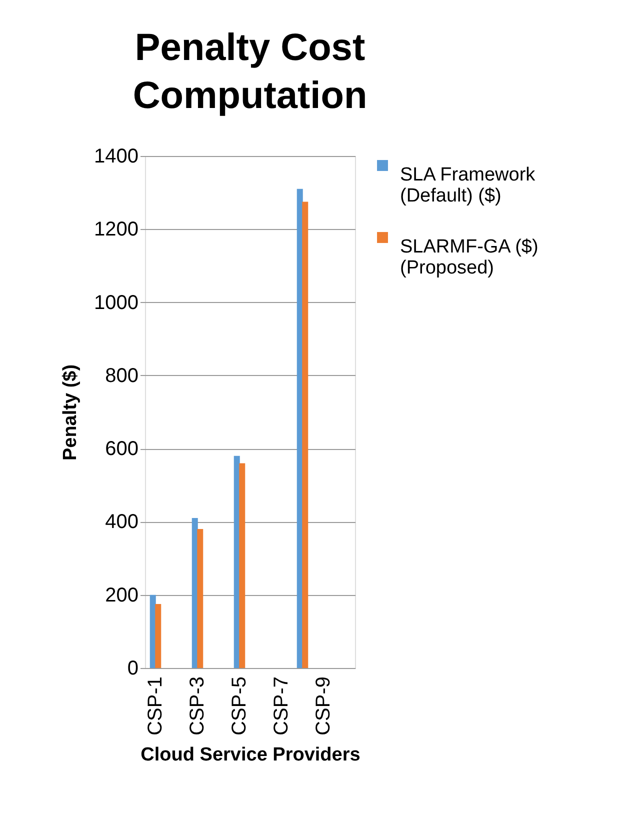  Describe the element at coordinates (116, 303) in the screenshot. I see `y-tick-label: 1000` at that location.